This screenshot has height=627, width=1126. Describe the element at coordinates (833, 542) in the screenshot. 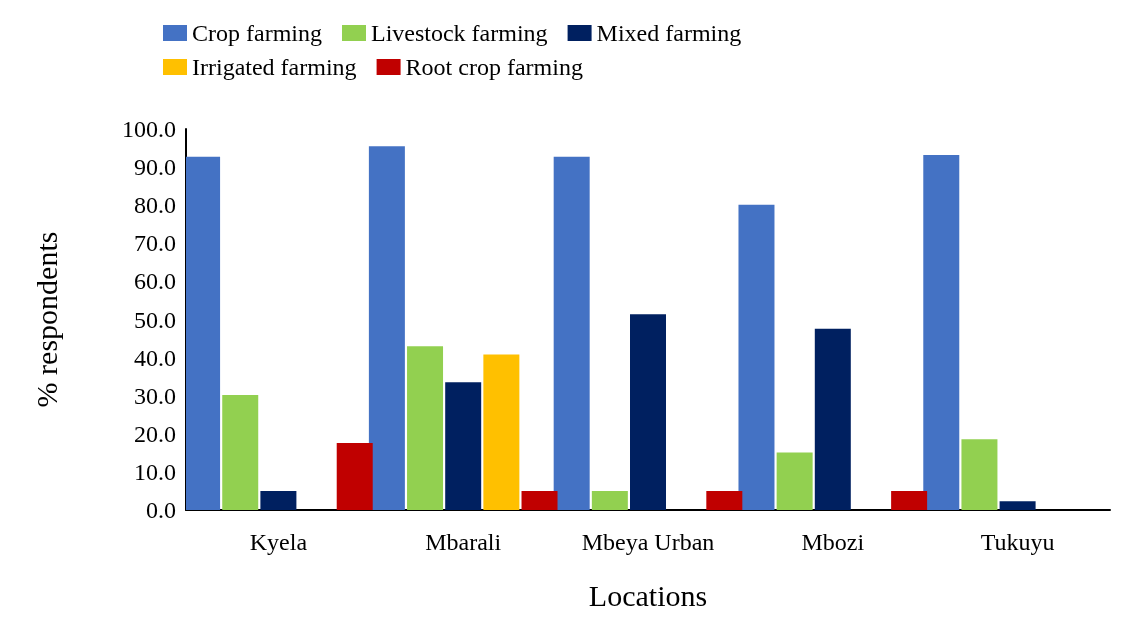

I see `x-tick-label: Mbozi` at that location.